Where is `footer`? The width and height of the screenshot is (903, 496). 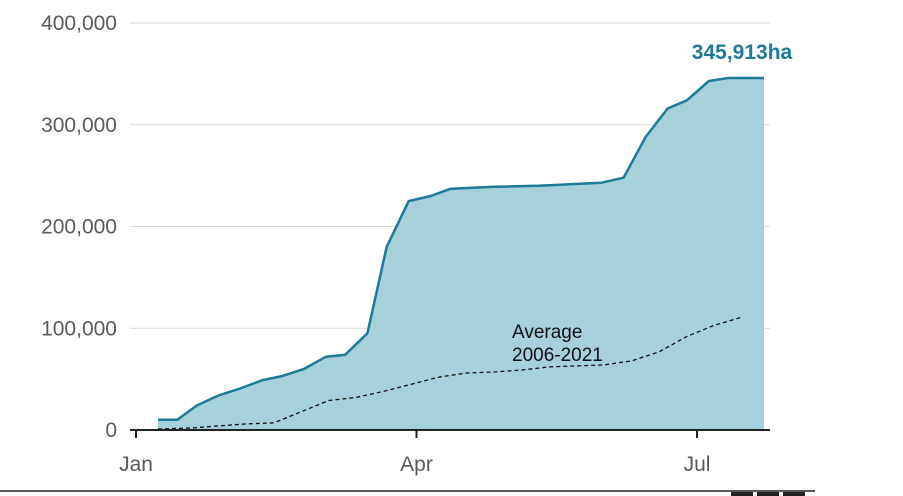
footer is located at coordinates (407, 493).